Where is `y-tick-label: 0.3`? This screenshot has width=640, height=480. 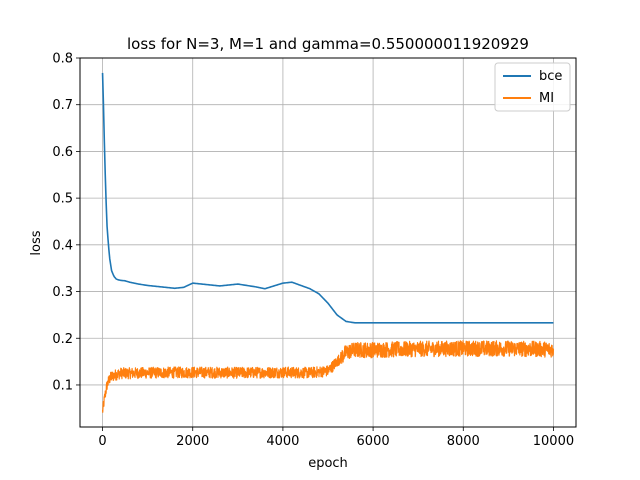 y-tick-label: 0.3 is located at coordinates (62, 292).